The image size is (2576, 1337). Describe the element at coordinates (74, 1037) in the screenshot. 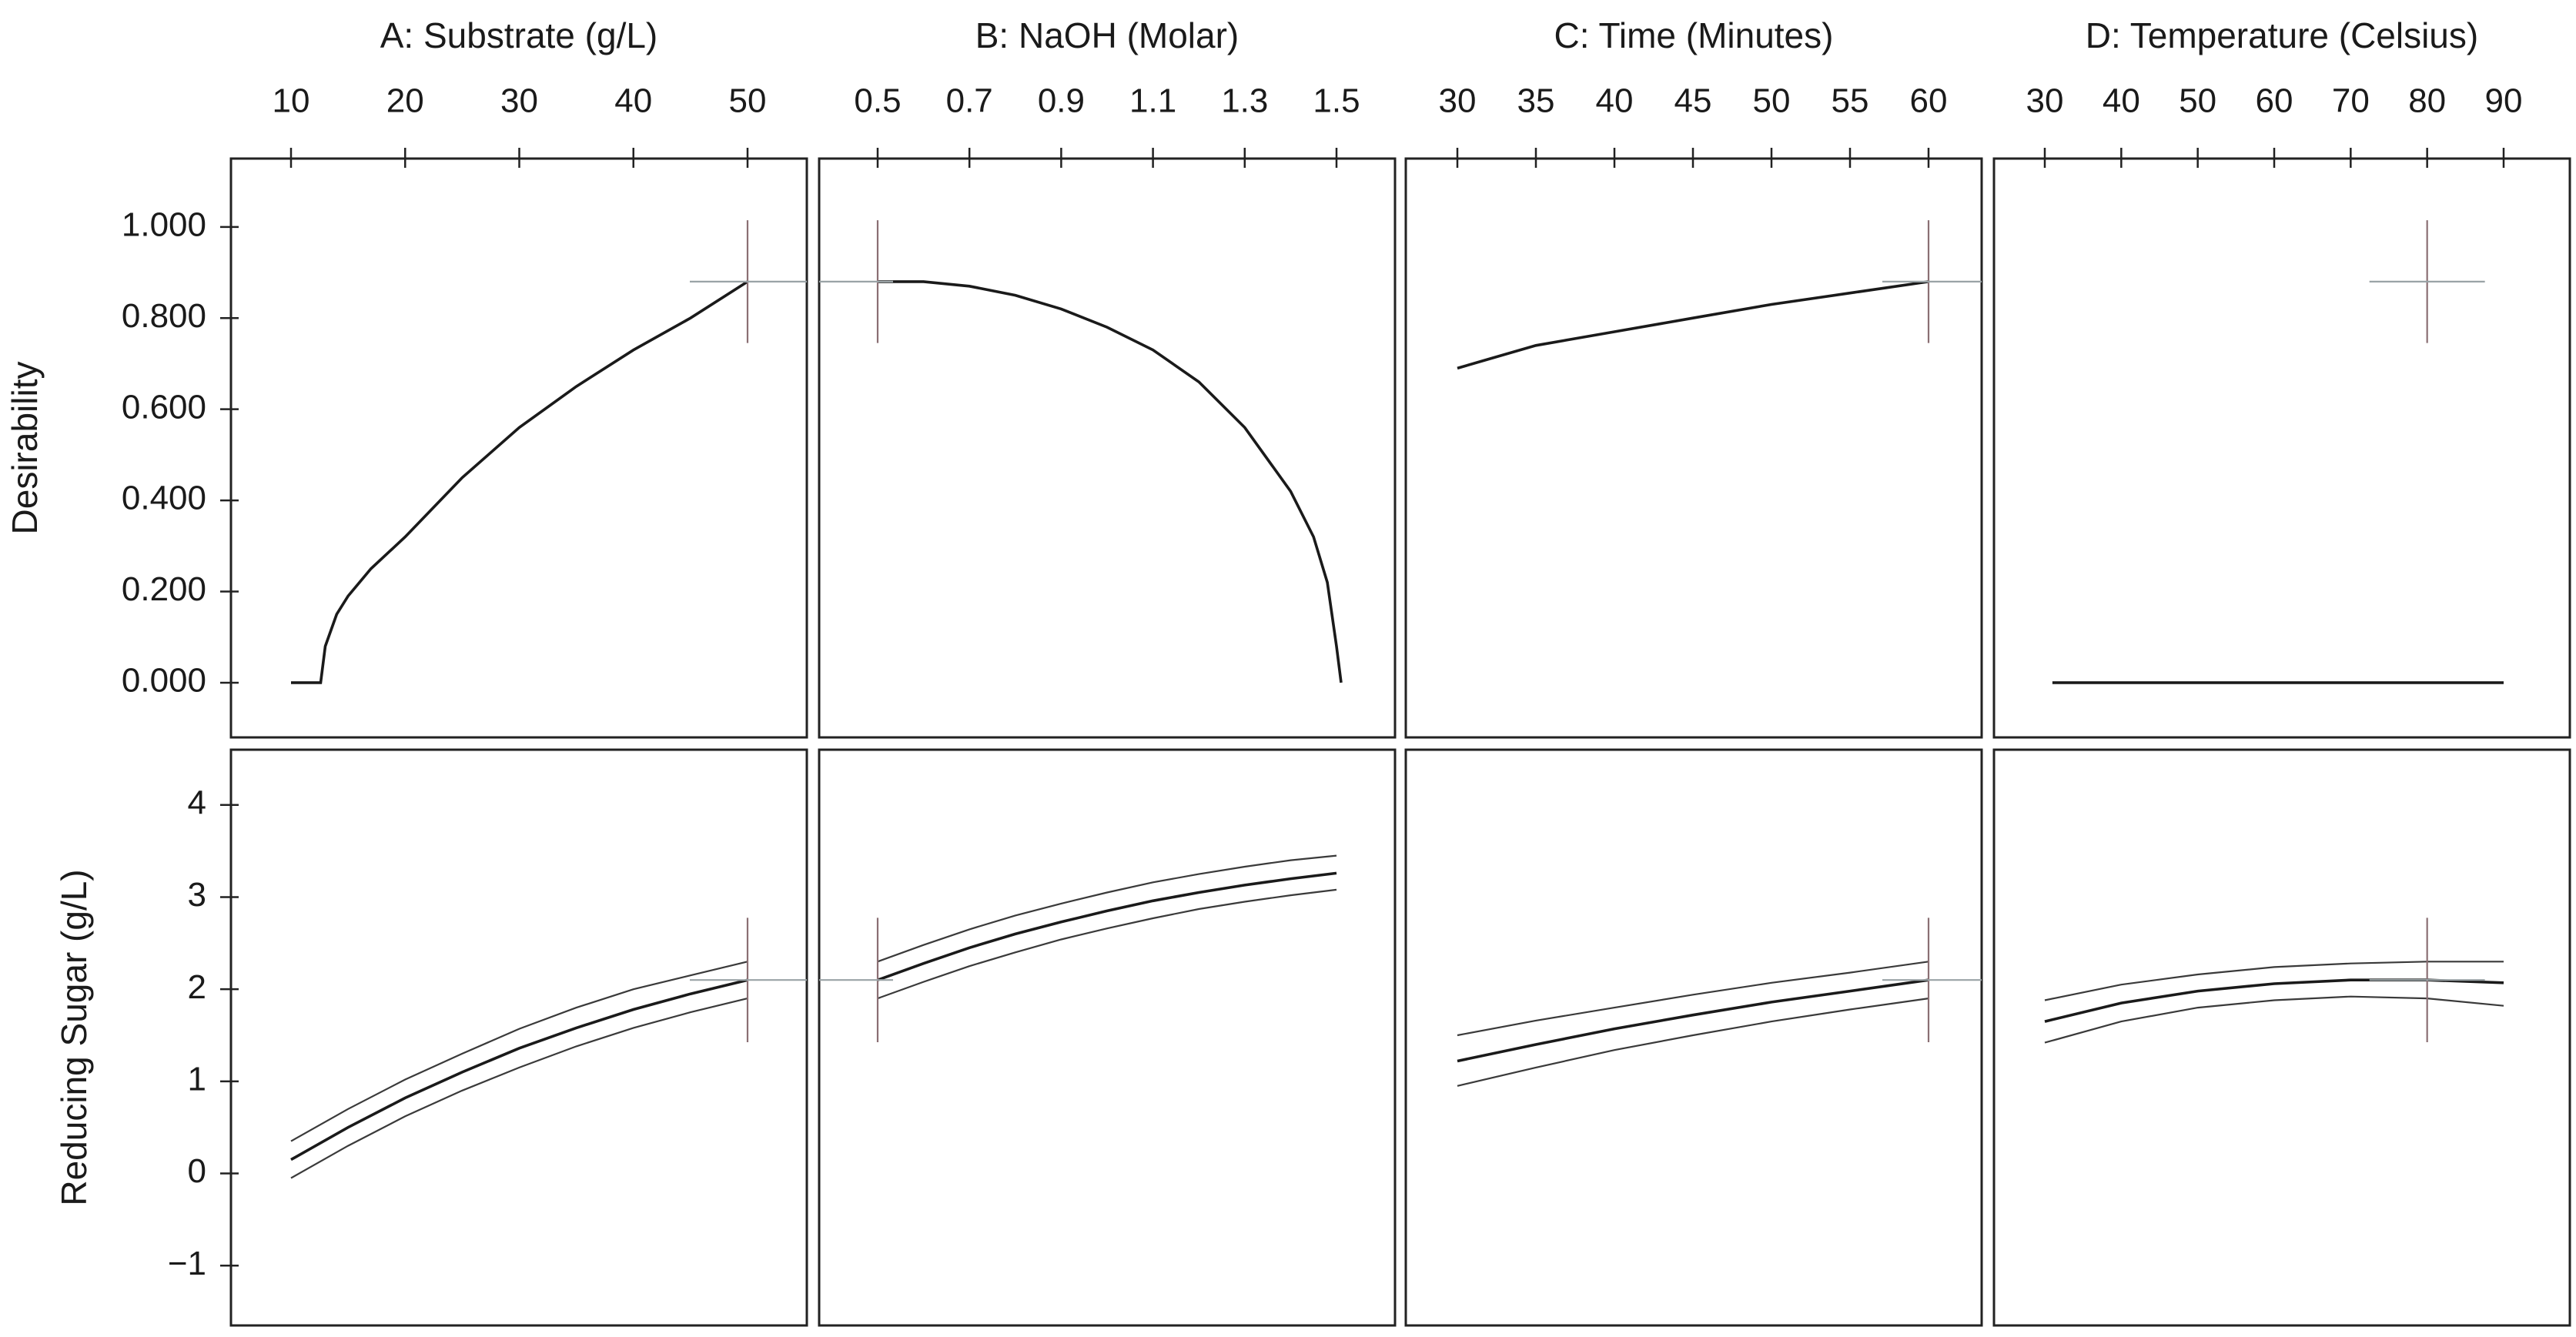

I see `y-axis-title: Reducing Sugar (g/L)` at that location.